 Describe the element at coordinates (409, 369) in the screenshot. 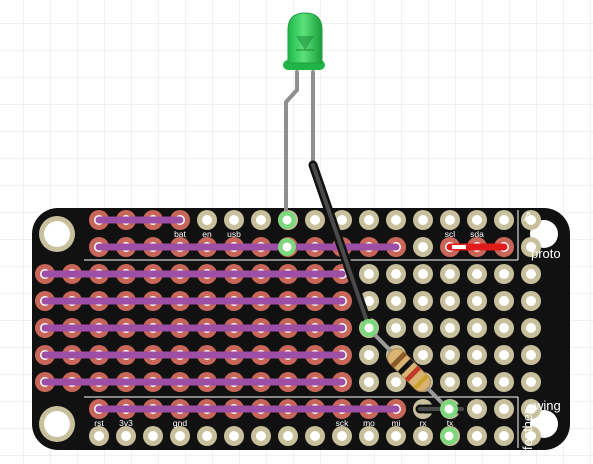

I see `resistor-icon` at that location.